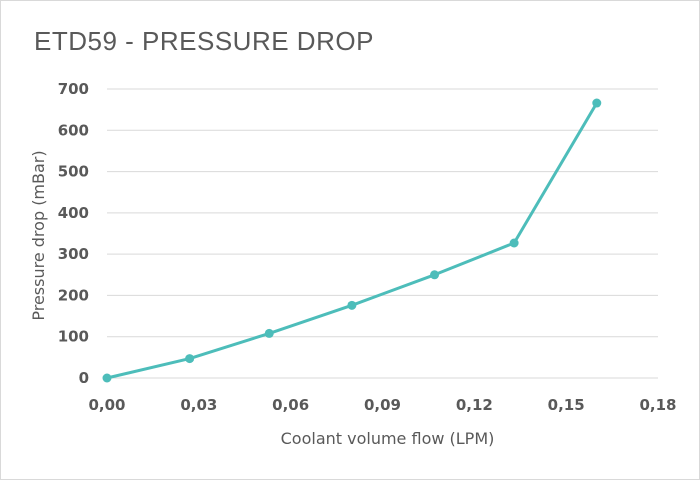 The height and width of the screenshot is (480, 700). What do you see at coordinates (38, 235) in the screenshot?
I see `y-axis-title: Pressure drop (mBar)` at bounding box center [38, 235].